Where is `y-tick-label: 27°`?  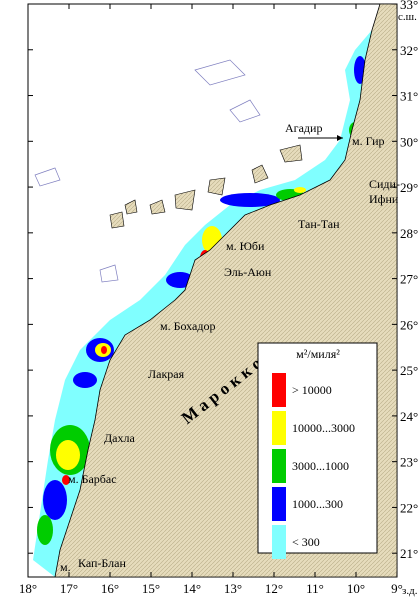 y-tick-label: 27° is located at coordinates (409, 279).